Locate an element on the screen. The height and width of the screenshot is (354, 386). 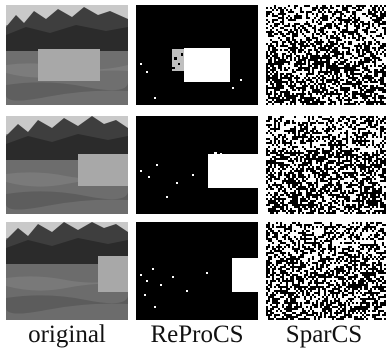
caption-reprocs: ReProCS is located at coordinates (197, 334).